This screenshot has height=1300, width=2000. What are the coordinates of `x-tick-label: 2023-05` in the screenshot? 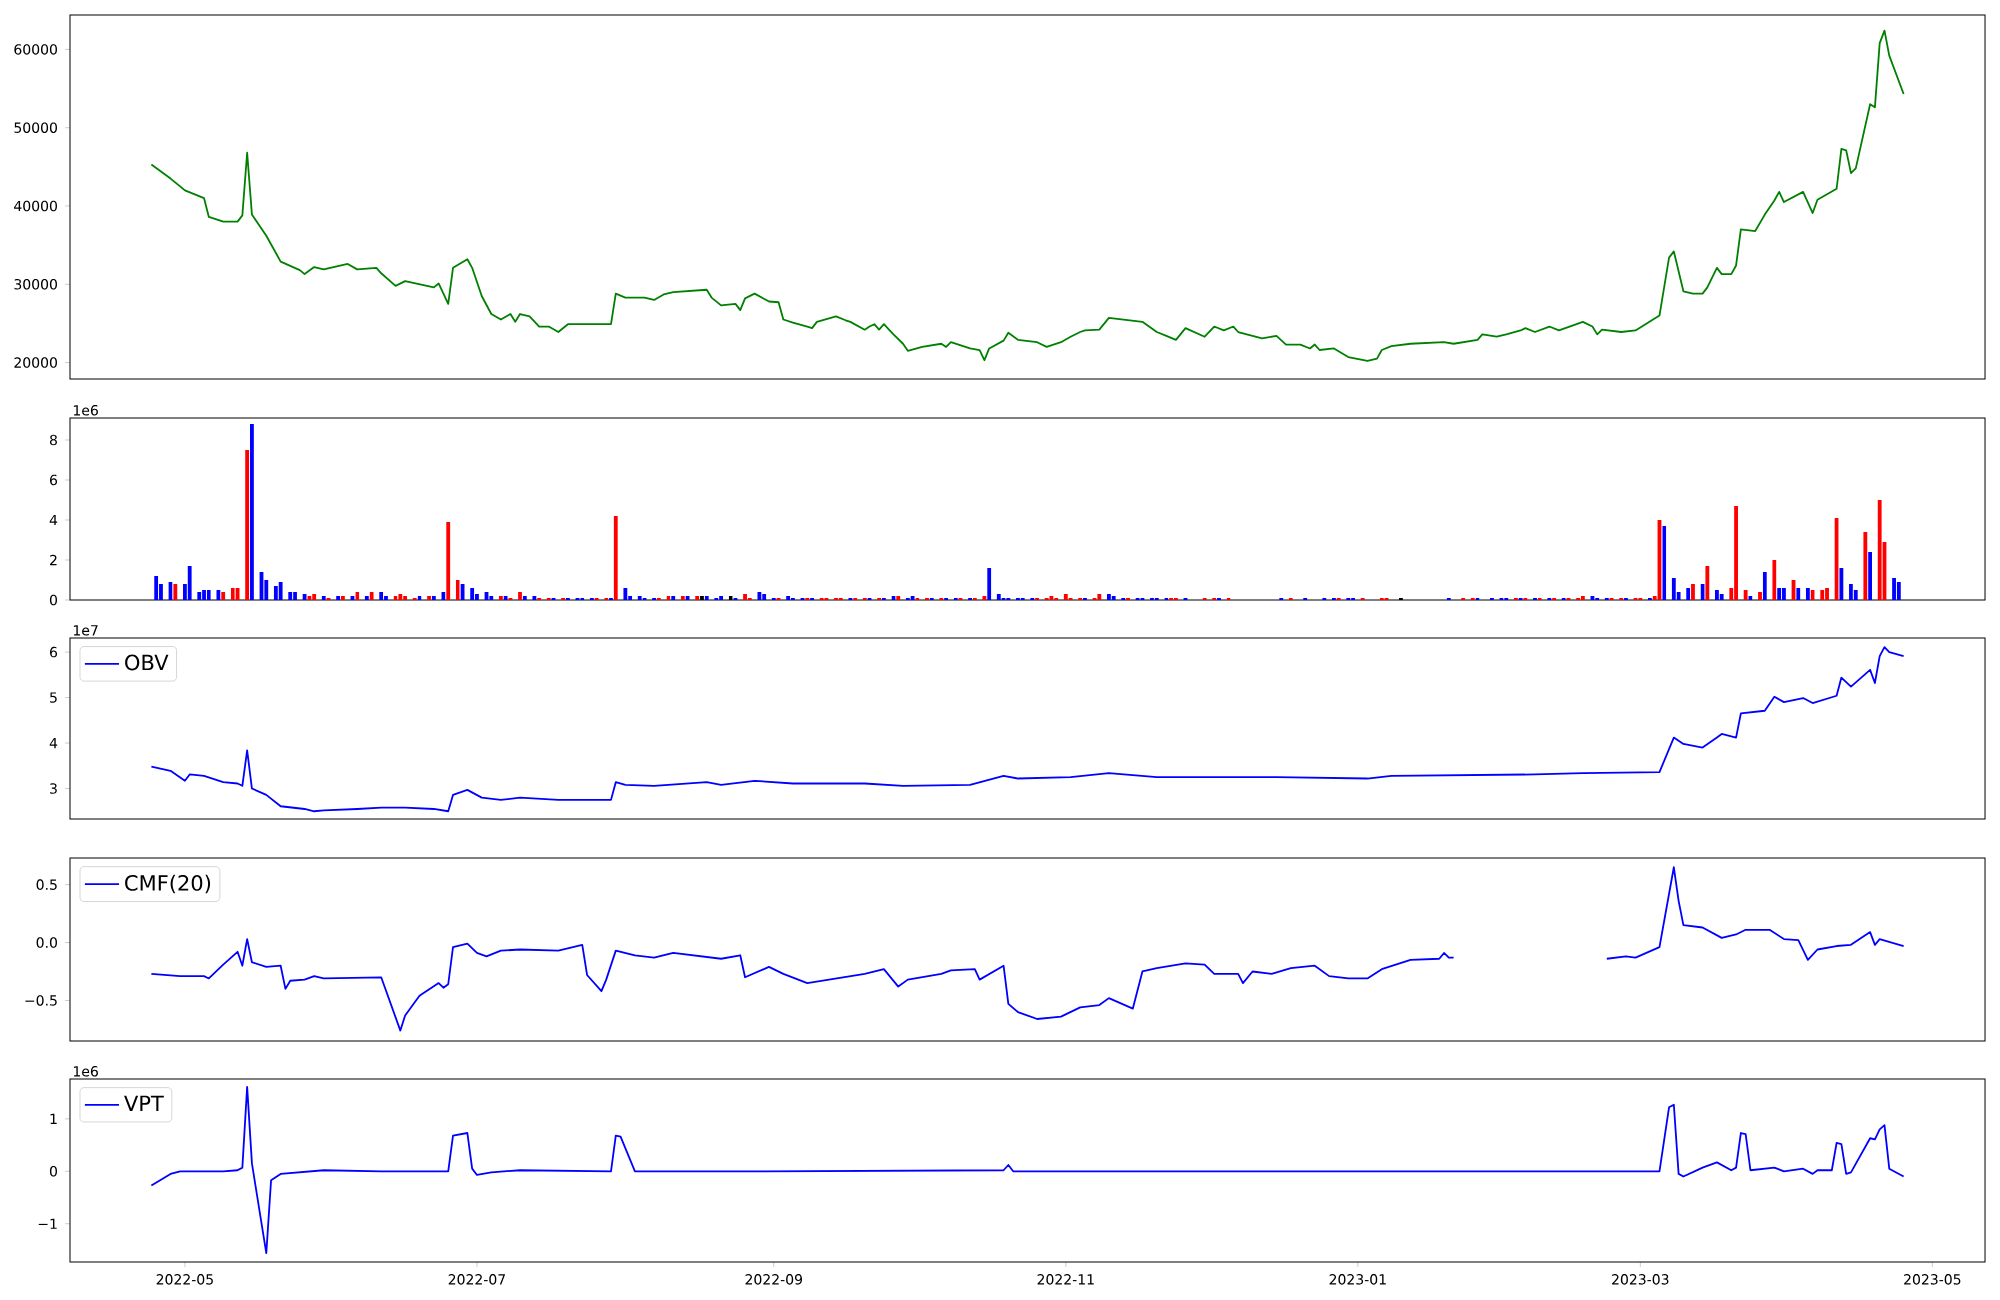 It's located at (1932, 1279).